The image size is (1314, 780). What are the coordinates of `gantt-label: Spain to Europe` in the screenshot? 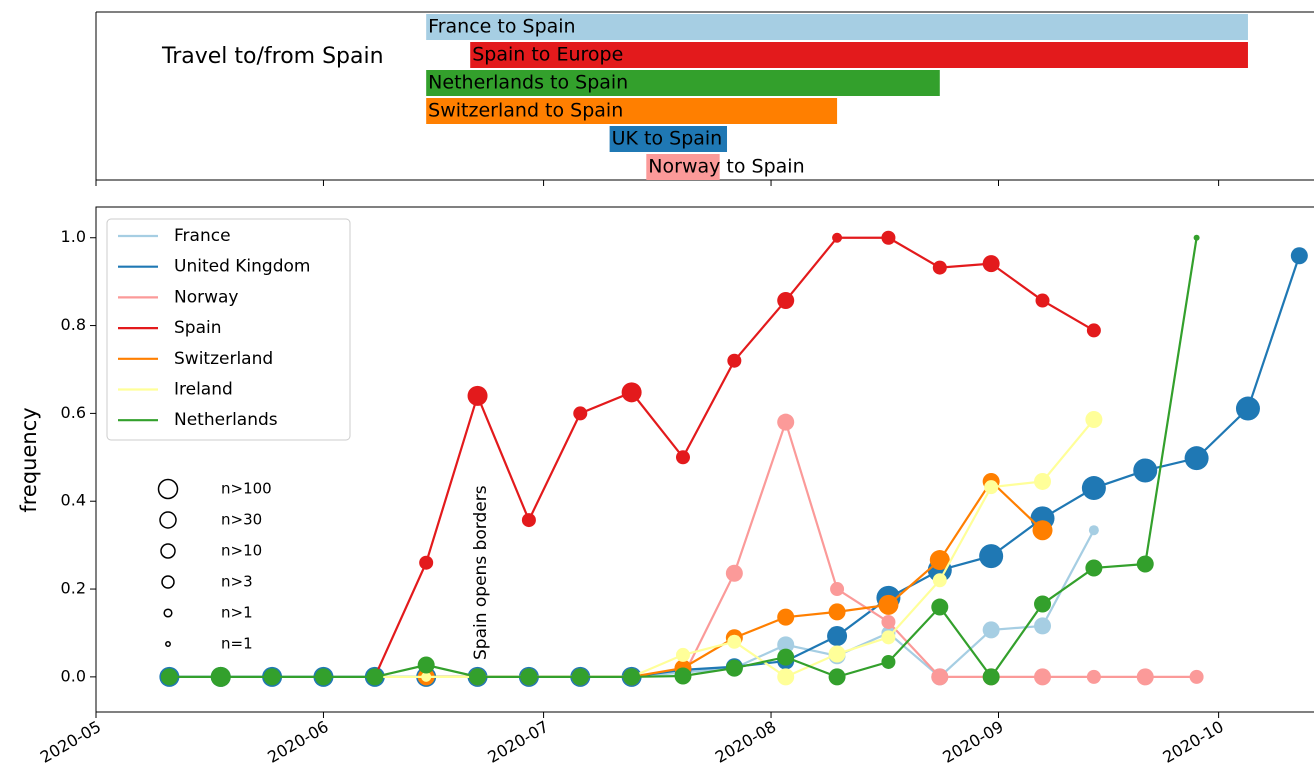 It's located at (547, 55).